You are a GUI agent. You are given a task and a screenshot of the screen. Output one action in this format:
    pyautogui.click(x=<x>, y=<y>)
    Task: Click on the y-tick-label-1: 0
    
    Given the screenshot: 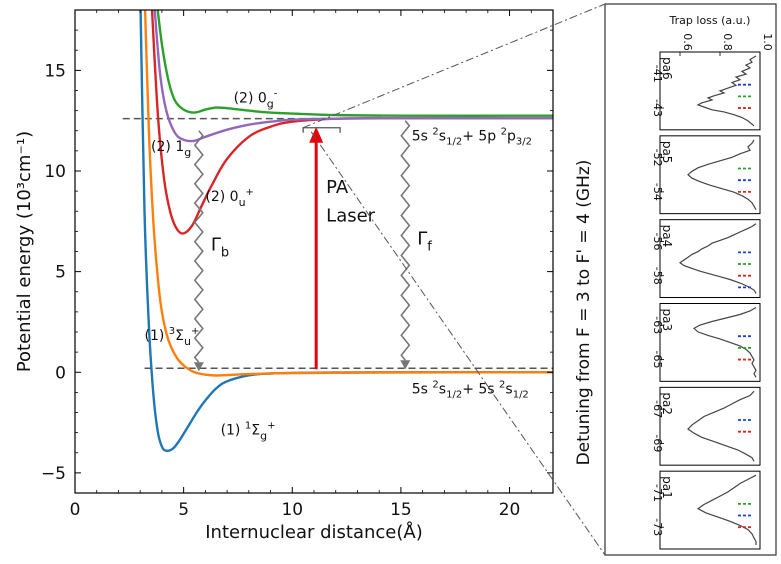 What is the action you would take?
    pyautogui.click(x=60, y=373)
    